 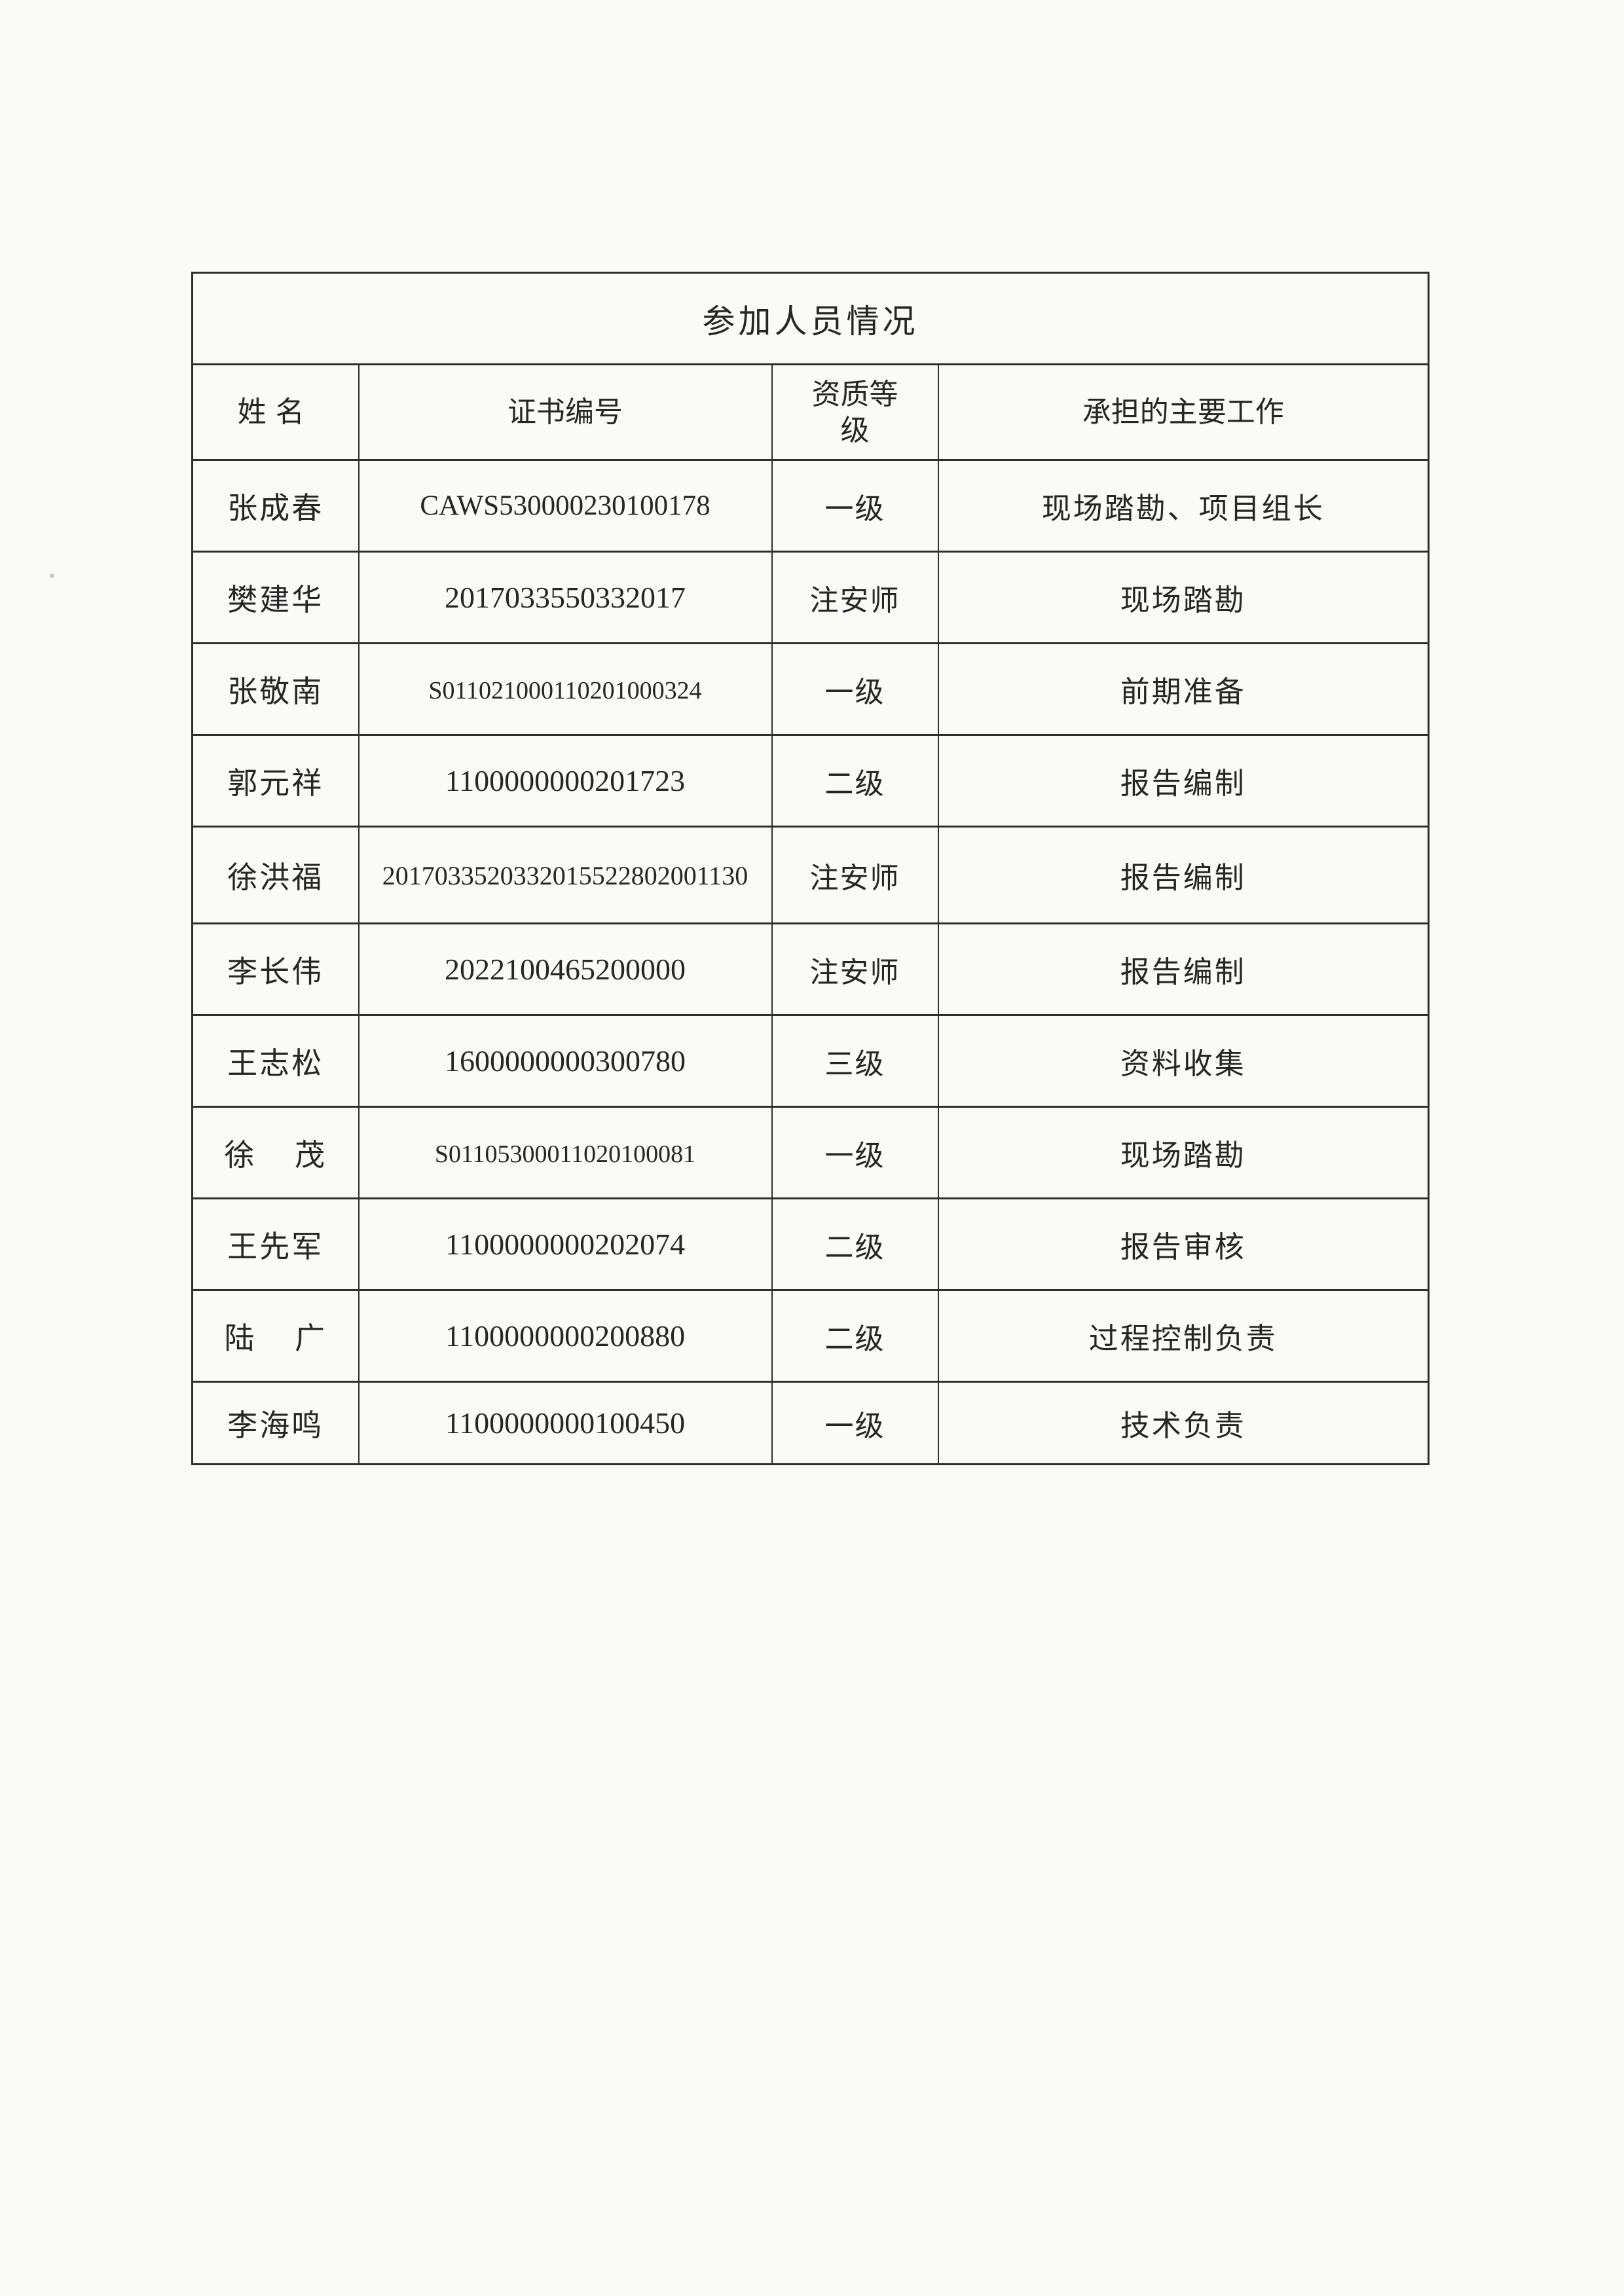 I want to click on table-row: 李长伟 2022100465200000 注安师 报告编制, so click(x=810, y=969).